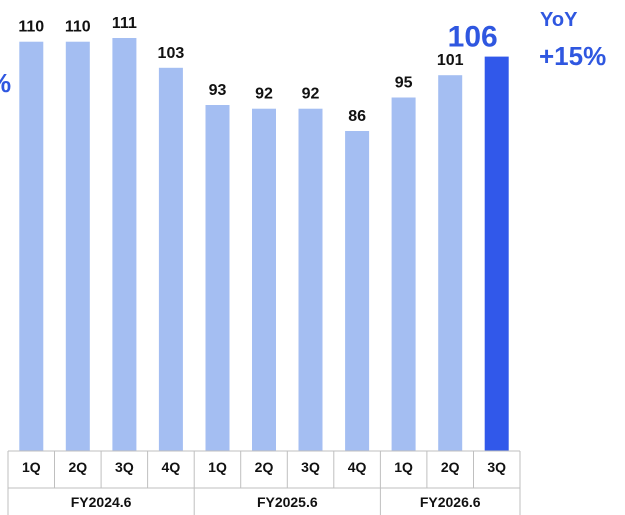  Describe the element at coordinates (124, 467) in the screenshot. I see `tick-label-3: 3Q` at that location.